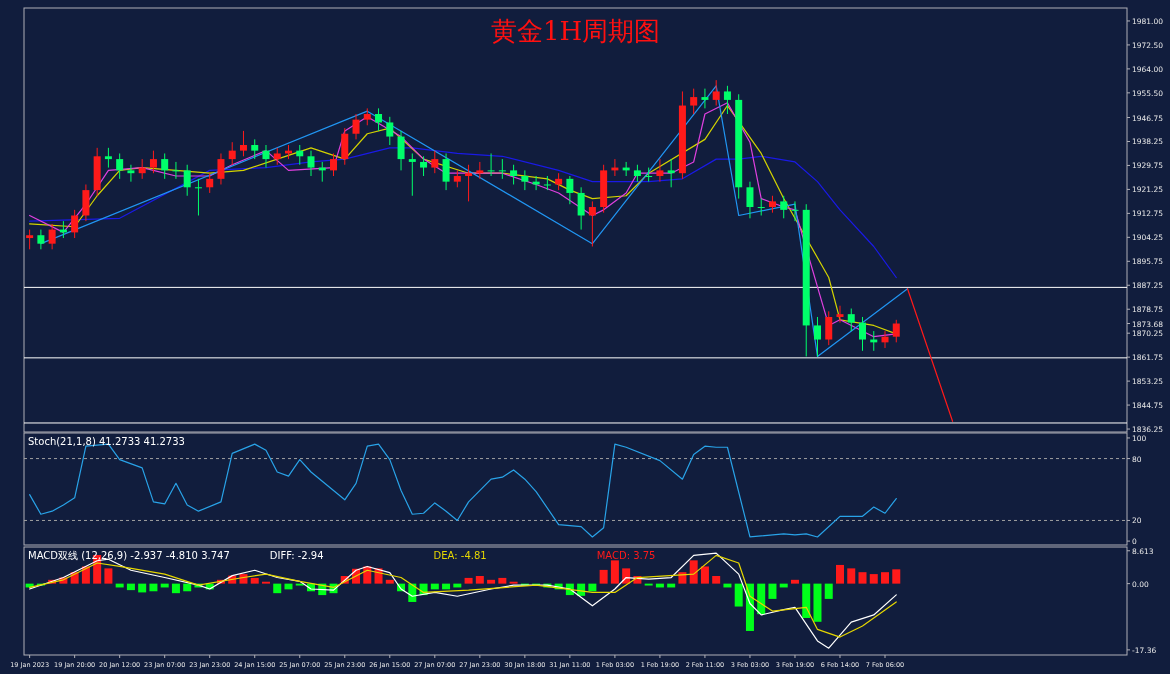 This screenshot has height=674, width=1170. What do you see at coordinates (129, 555) in the screenshot?
I see `annotation: MACD双线 (12,26,9) -2.937 -4.810 3.747` at bounding box center [129, 555].